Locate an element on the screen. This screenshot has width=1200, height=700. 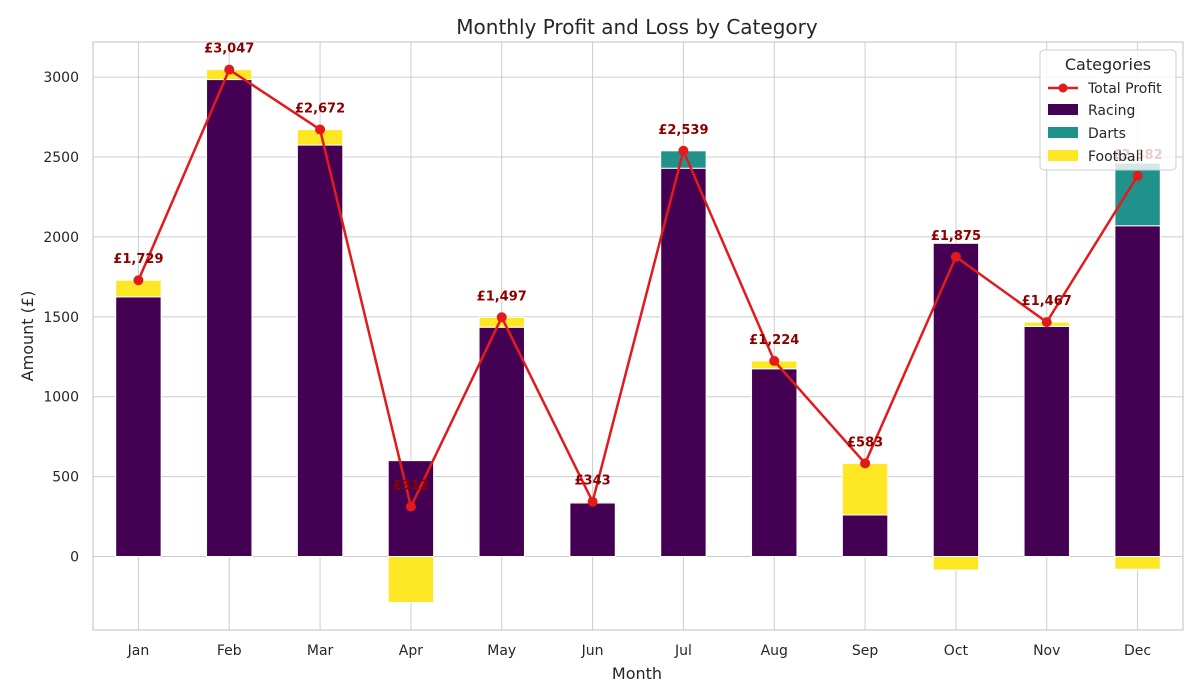
x-tick-label-aug: Aug is located at coordinates (774, 651).